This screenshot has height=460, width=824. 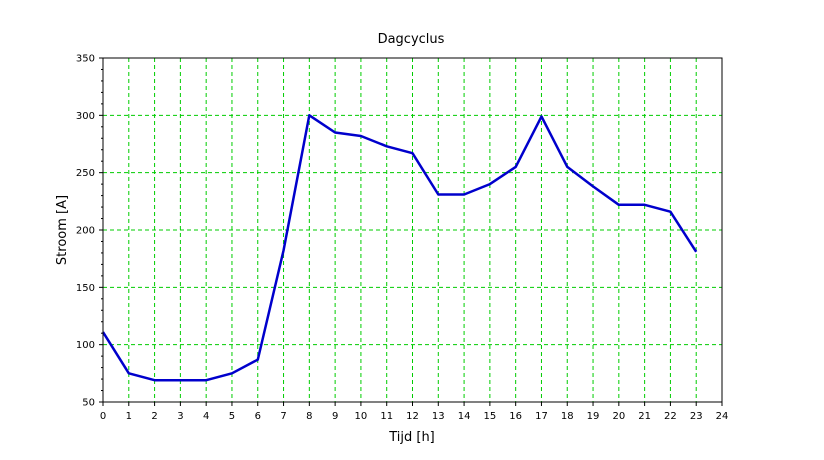 What do you see at coordinates (644, 416) in the screenshot?
I see `x-tick-label: 21` at bounding box center [644, 416].